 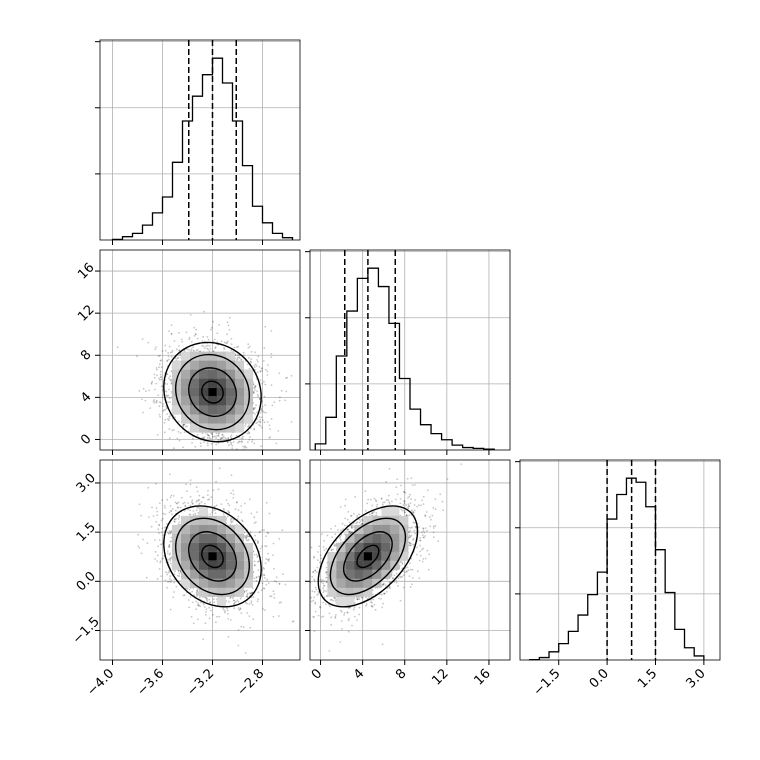 What do you see at coordinates (86, 355) in the screenshot?
I see `y-tick-label: 8` at bounding box center [86, 355].